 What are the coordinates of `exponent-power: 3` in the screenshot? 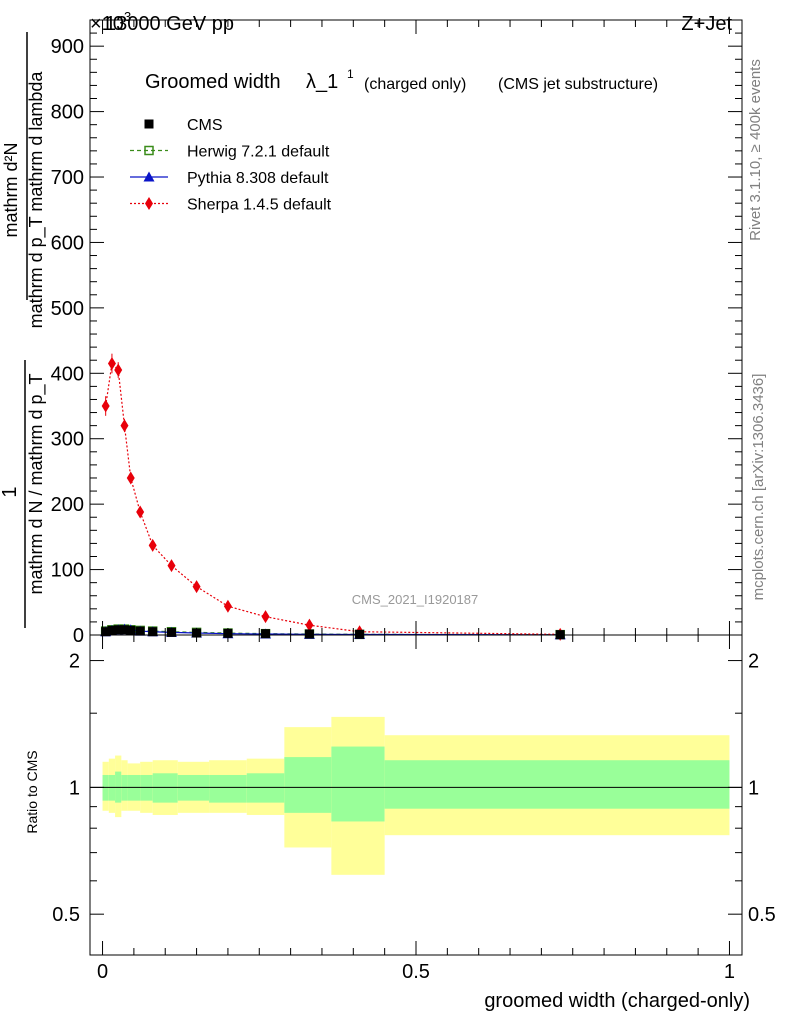 It's located at (127, 16).